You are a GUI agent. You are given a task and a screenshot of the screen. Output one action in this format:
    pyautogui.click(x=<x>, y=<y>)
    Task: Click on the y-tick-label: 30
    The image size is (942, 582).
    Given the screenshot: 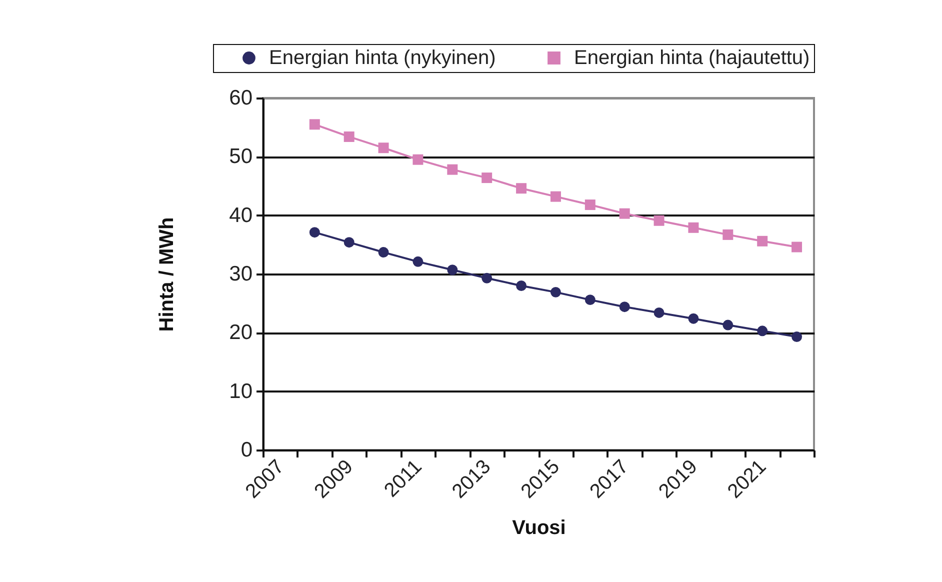 What is the action you would take?
    pyautogui.click(x=240, y=274)
    